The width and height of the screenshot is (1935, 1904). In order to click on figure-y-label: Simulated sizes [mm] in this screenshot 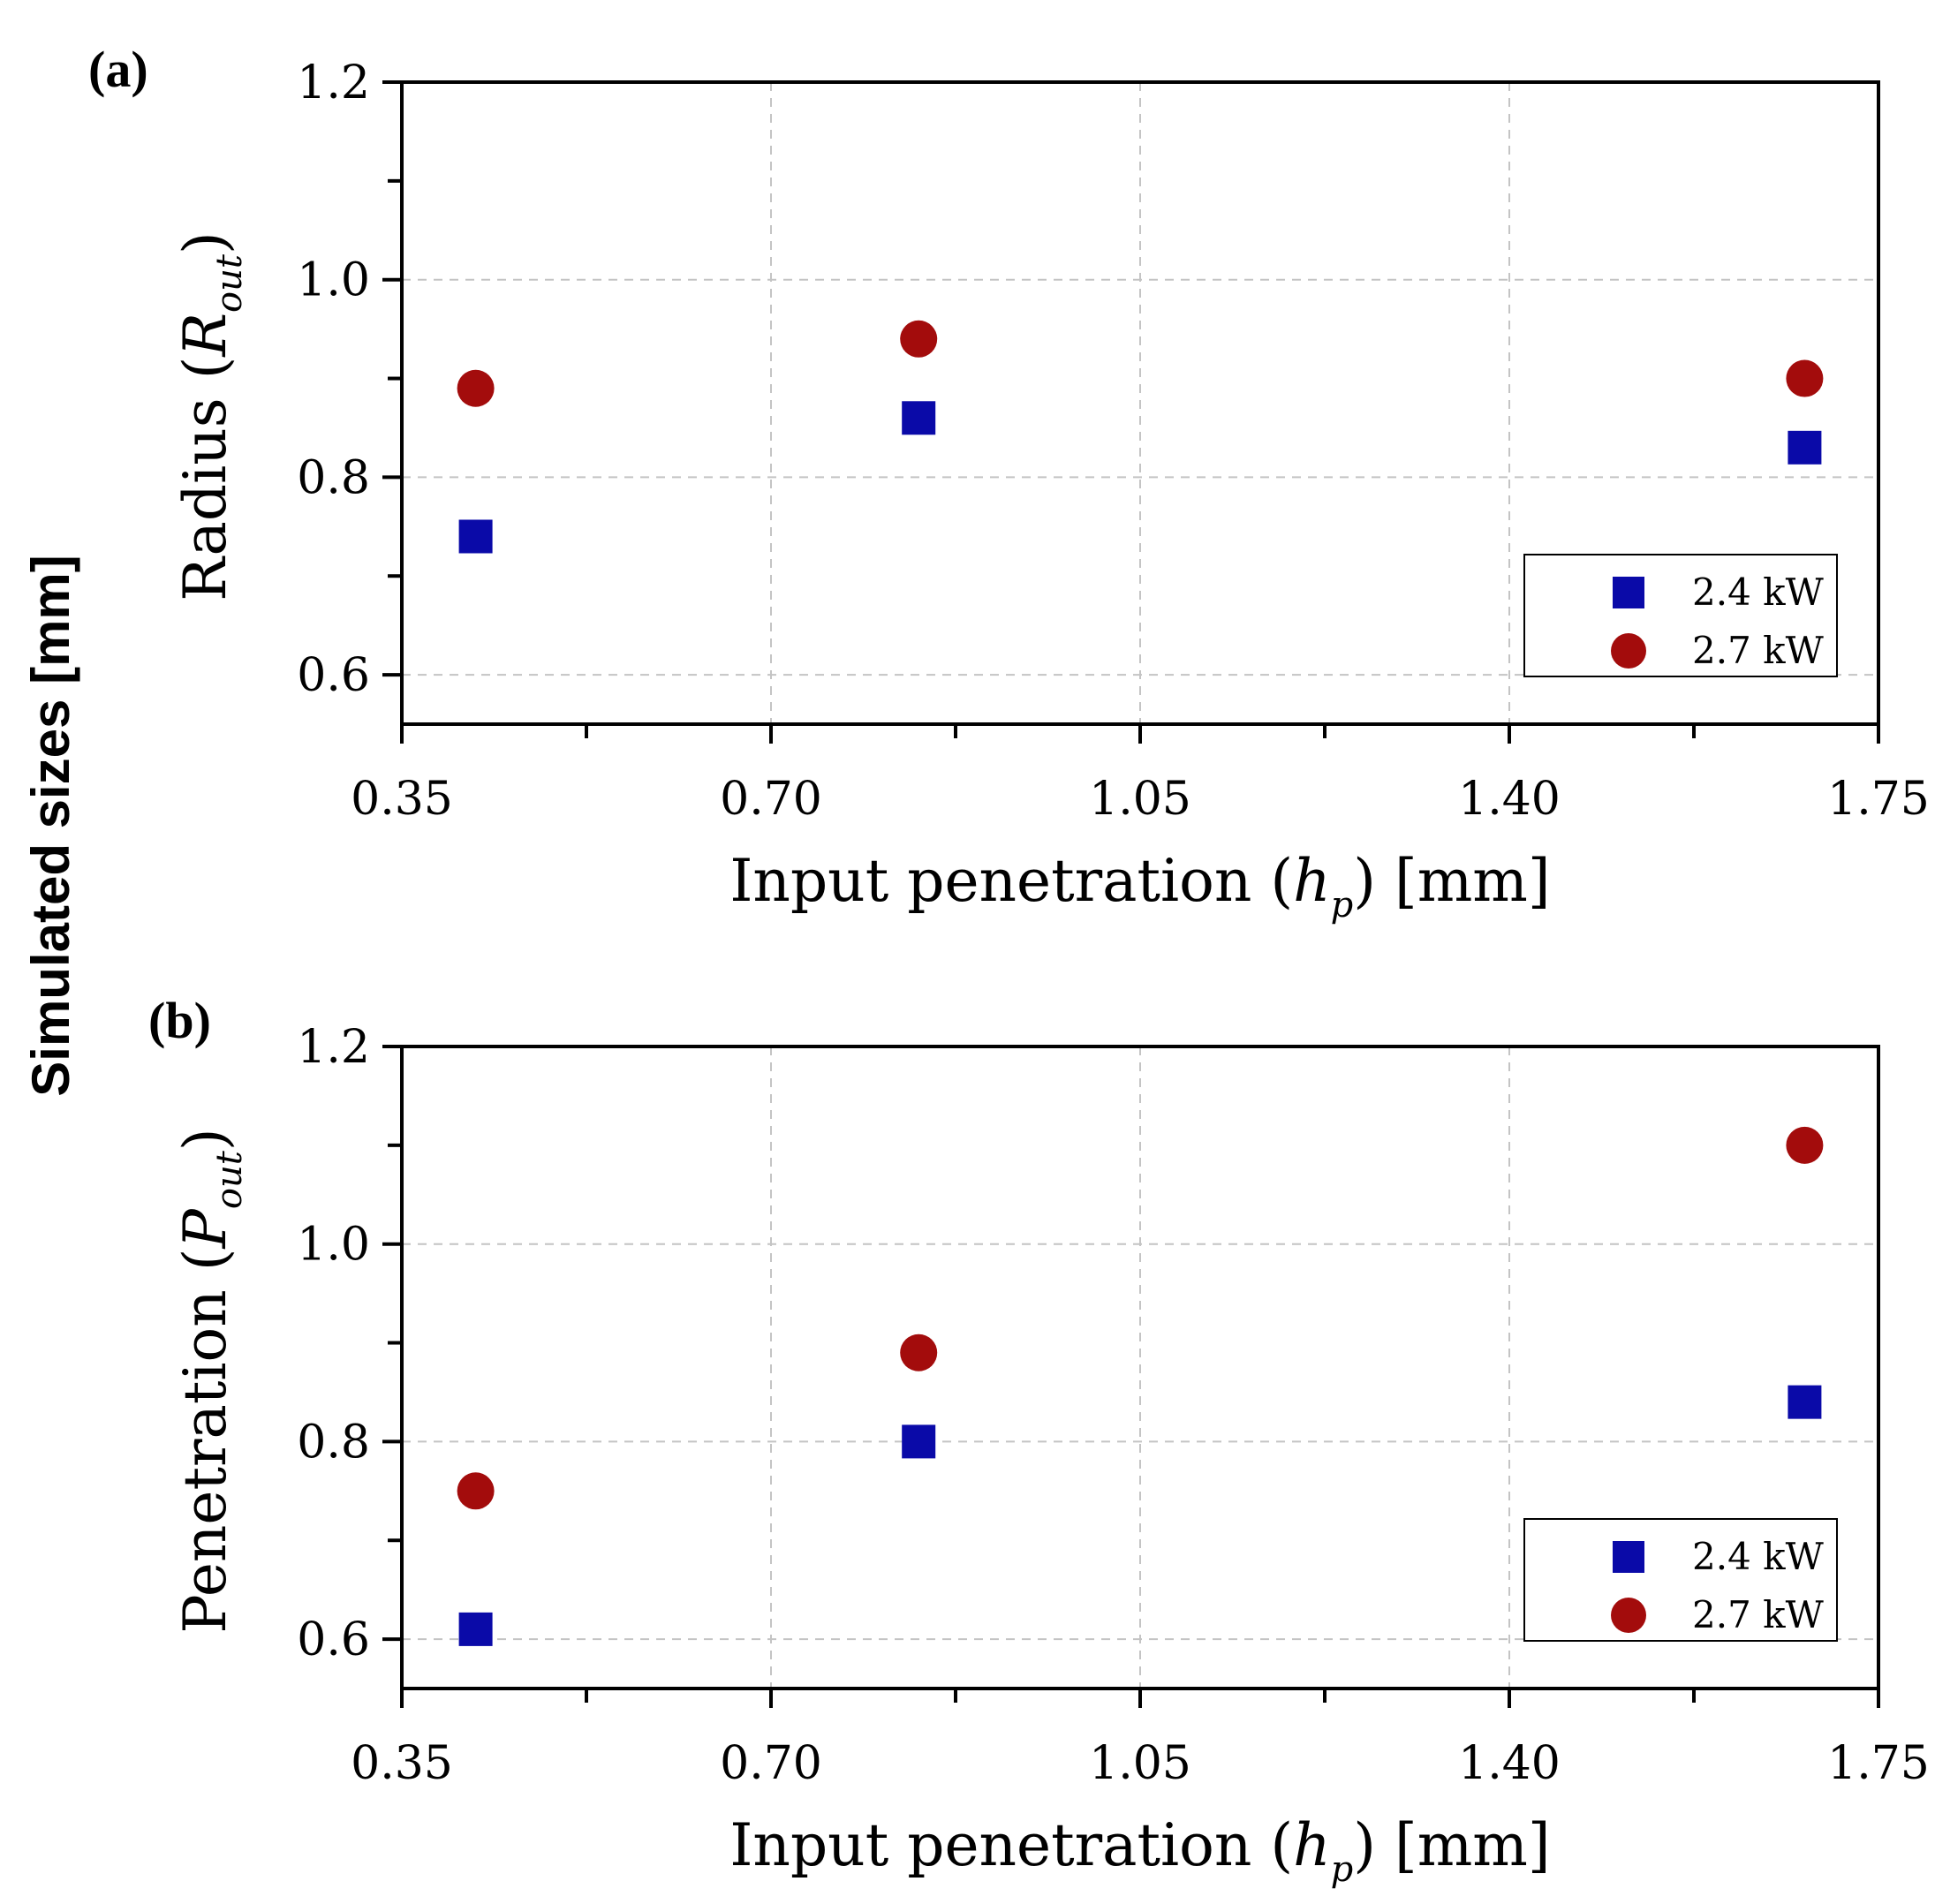, I will do `click(50, 826)`.